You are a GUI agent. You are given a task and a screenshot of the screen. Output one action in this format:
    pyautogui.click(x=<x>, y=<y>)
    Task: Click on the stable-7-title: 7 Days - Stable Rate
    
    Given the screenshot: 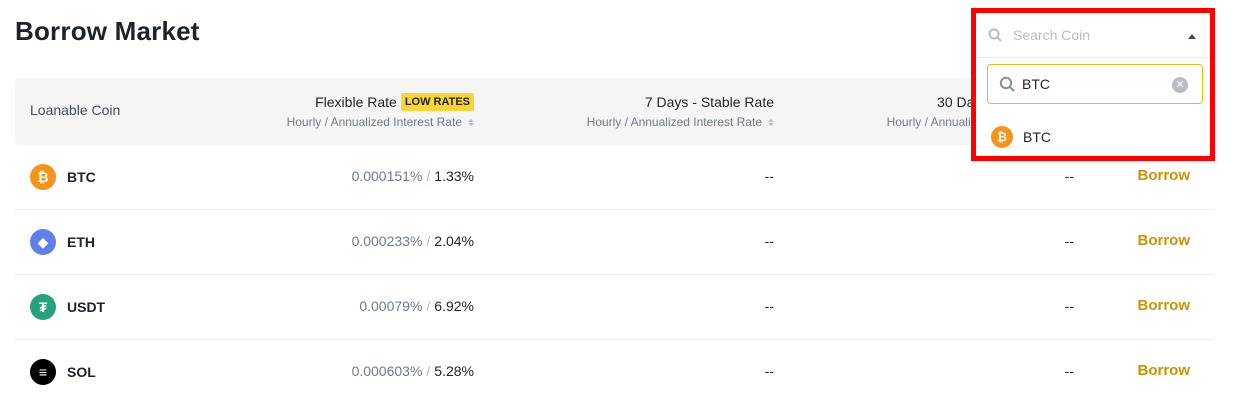 What is the action you would take?
    pyautogui.click(x=709, y=102)
    